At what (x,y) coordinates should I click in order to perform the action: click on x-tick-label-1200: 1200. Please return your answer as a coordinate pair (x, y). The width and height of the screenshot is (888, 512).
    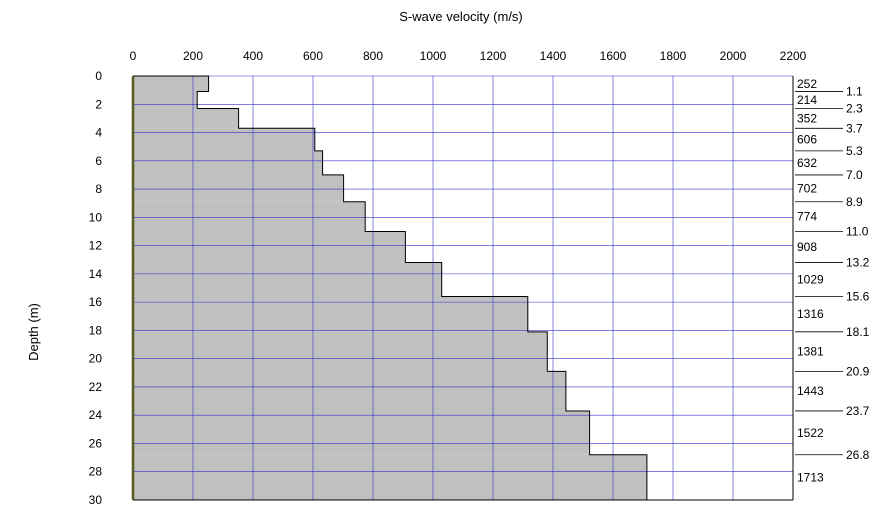
    Looking at the image, I should click on (493, 56).